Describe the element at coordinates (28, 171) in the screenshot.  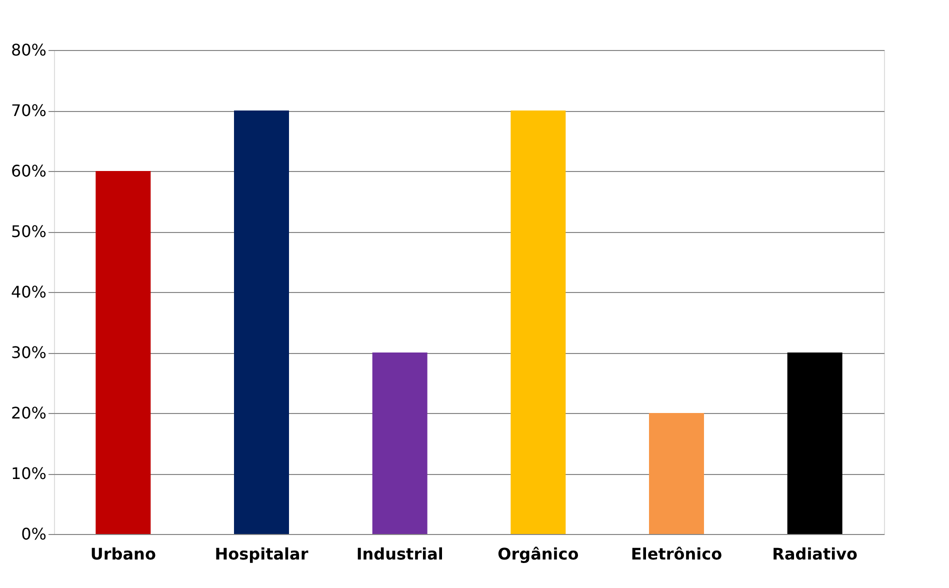
I see `y-tick-label: 60%` at that location.